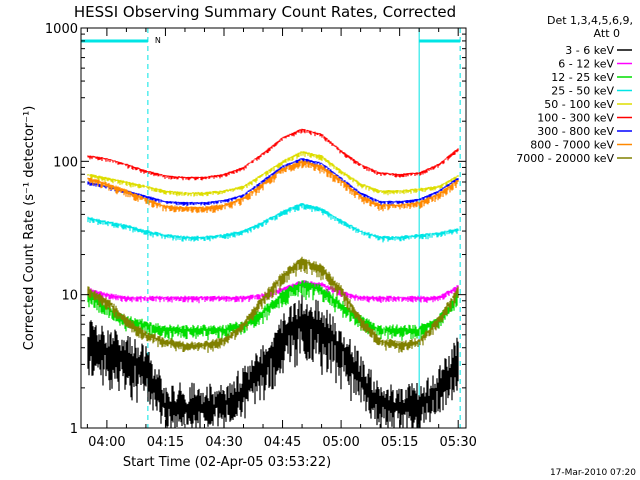  I want to click on legend-label: 800 - 7000 keV, so click(572, 145).